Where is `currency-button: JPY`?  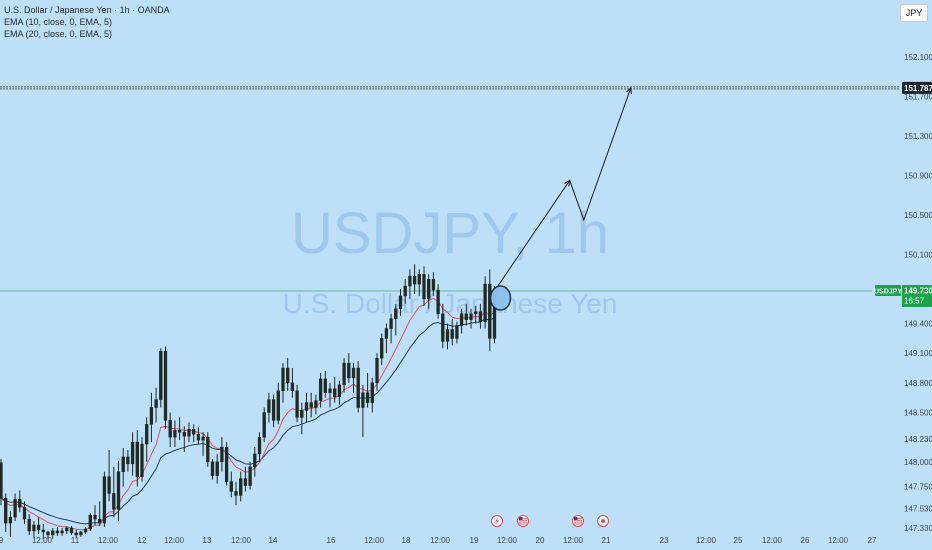 currency-button: JPY is located at coordinates (914, 13).